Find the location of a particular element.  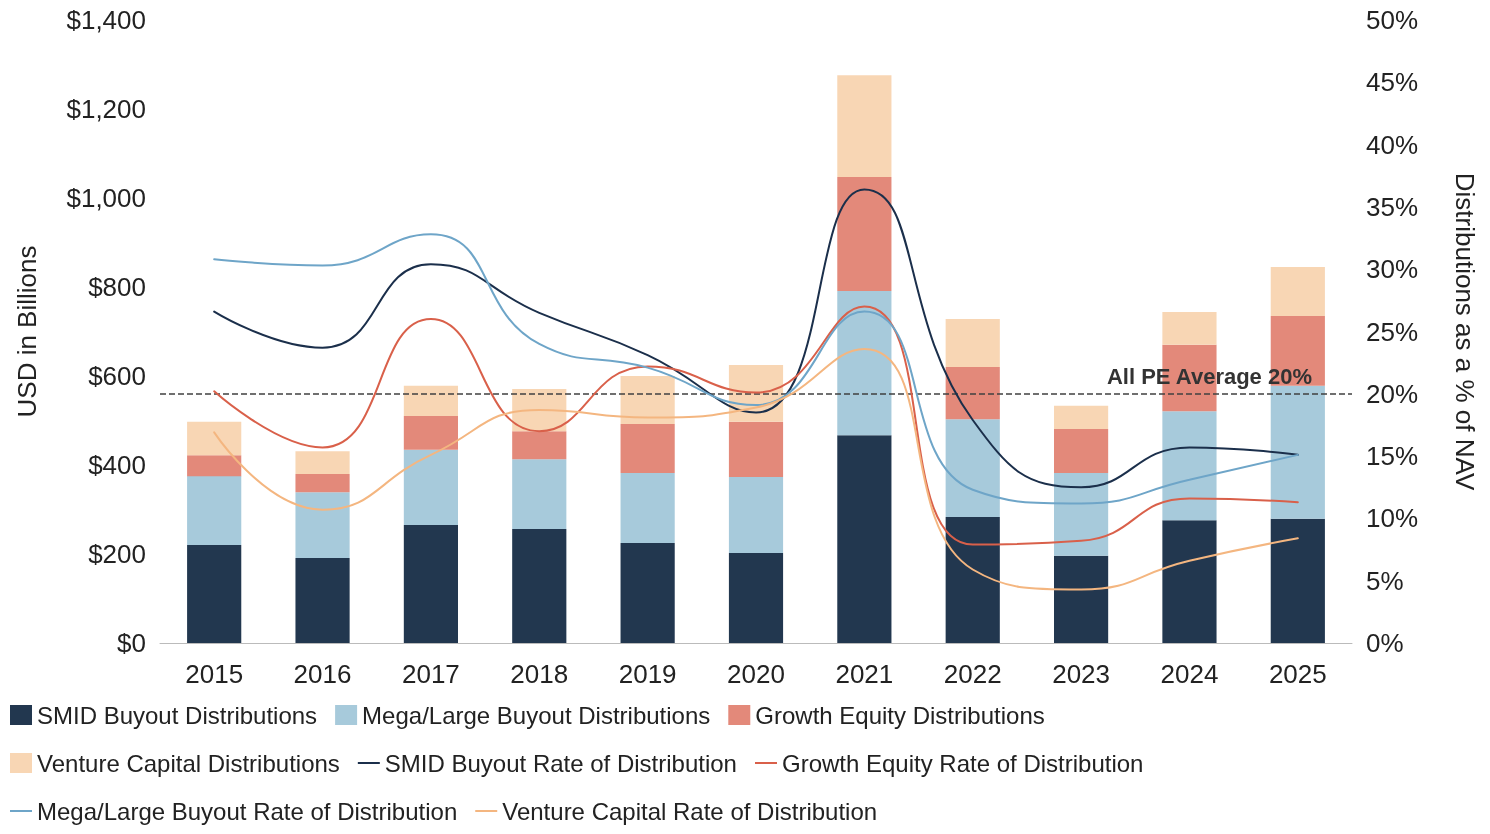

y-tick-label: $200 is located at coordinates (117, 554).